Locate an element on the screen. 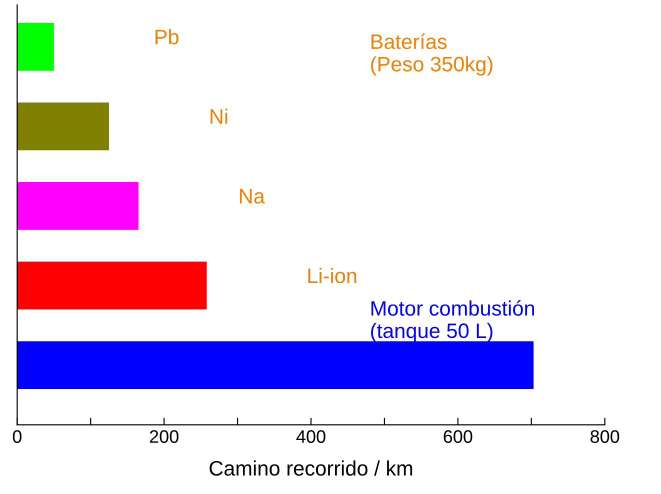 This screenshot has width=661, height=494. y-tick-label: Na is located at coordinates (252, 196).